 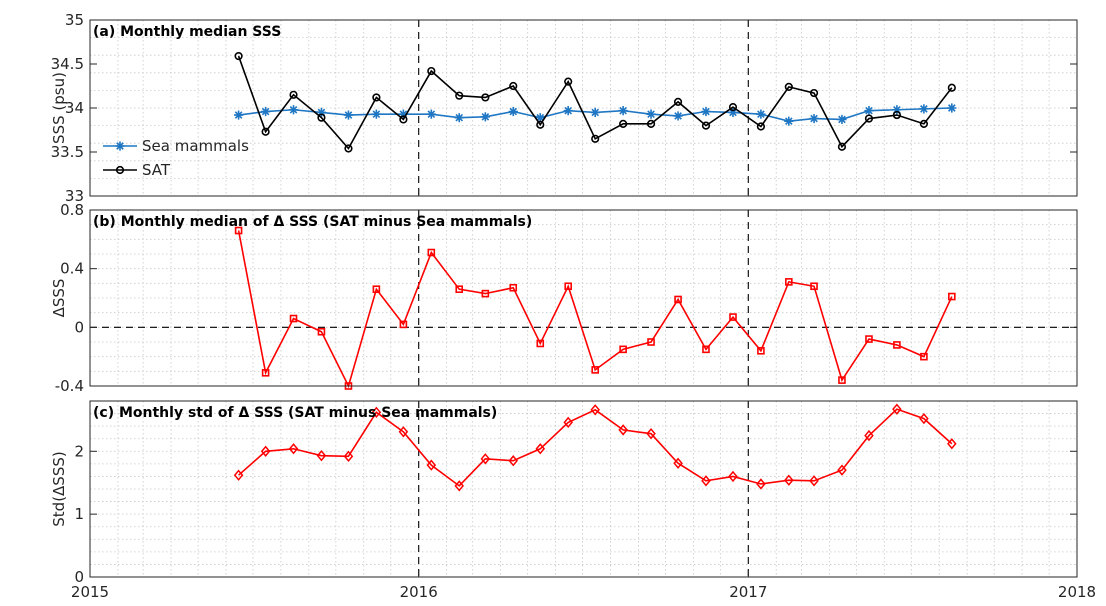 What do you see at coordinates (74, 196) in the screenshot?
I see `y-tick-label: 33` at bounding box center [74, 196].